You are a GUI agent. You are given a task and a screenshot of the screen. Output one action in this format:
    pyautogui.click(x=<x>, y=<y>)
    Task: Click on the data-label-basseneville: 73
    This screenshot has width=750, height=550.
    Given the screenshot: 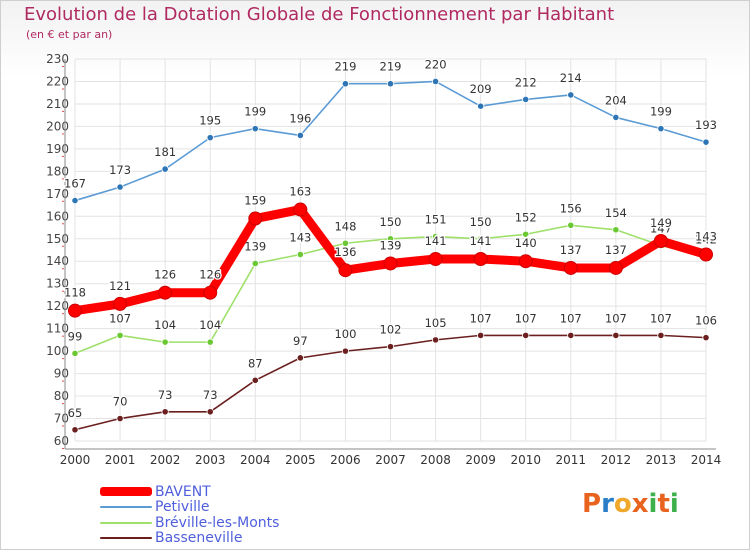 What is the action you would take?
    pyautogui.click(x=165, y=395)
    